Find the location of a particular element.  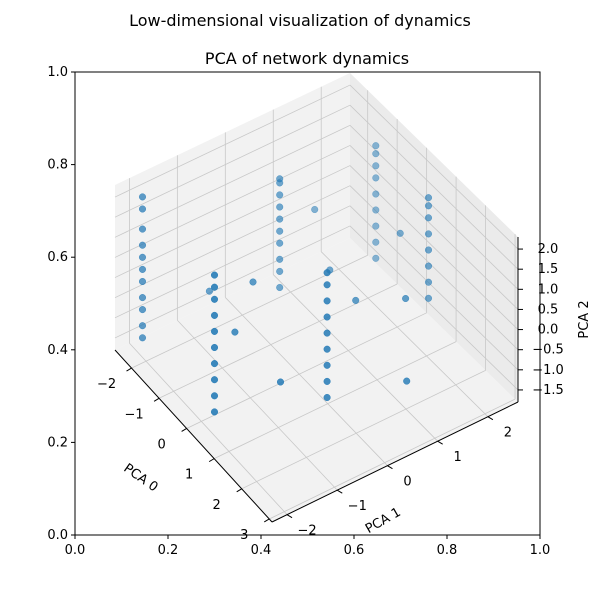

z-tick-label: 1.0 is located at coordinates (548, 289).